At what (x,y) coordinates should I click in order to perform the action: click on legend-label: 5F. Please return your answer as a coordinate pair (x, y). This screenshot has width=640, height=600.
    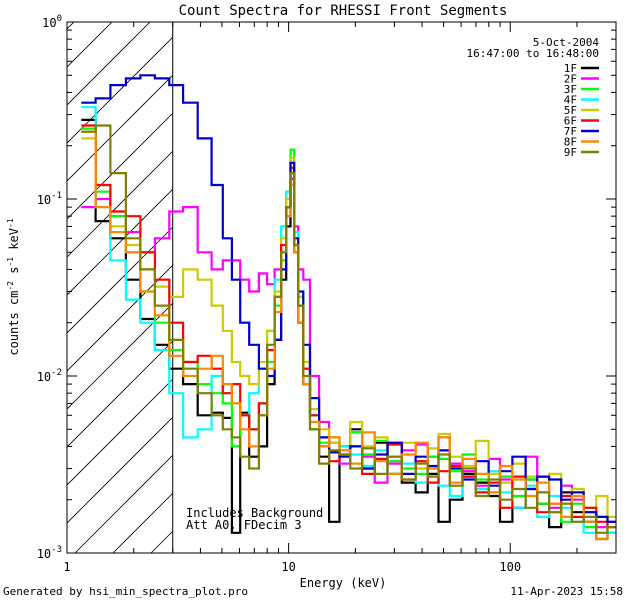
    Looking at the image, I should click on (570, 110).